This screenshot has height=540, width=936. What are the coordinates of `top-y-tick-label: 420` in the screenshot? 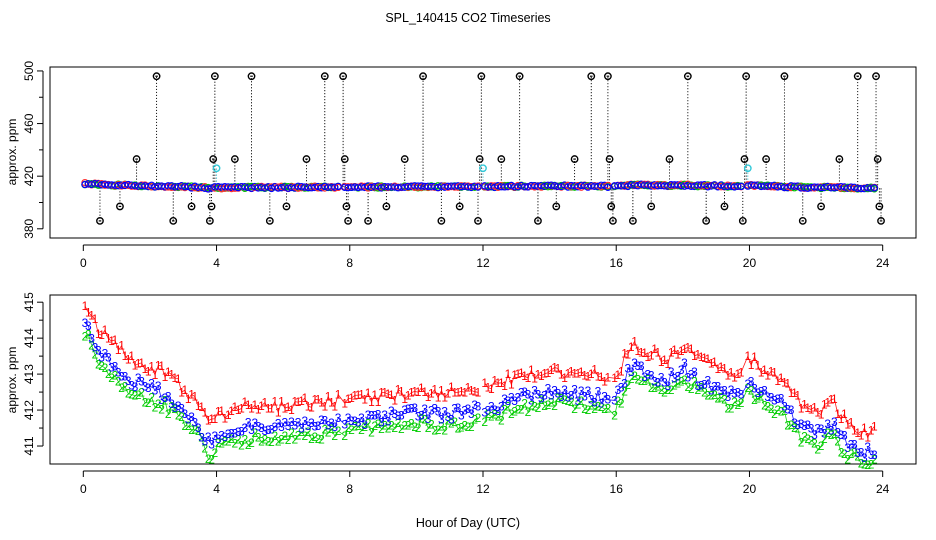 It's located at (29, 176).